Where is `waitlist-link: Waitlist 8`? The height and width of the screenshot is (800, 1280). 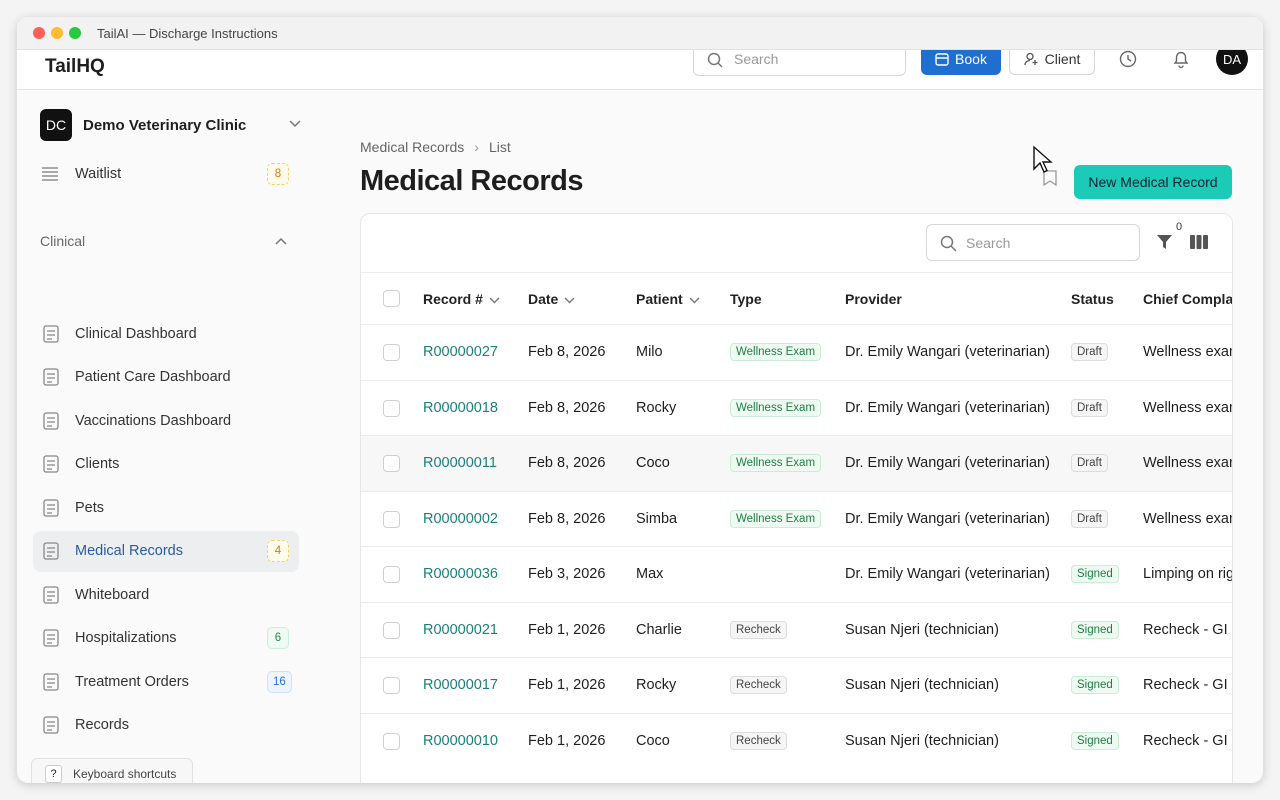
waitlist-link: Waitlist 8 is located at coordinates (166, 173).